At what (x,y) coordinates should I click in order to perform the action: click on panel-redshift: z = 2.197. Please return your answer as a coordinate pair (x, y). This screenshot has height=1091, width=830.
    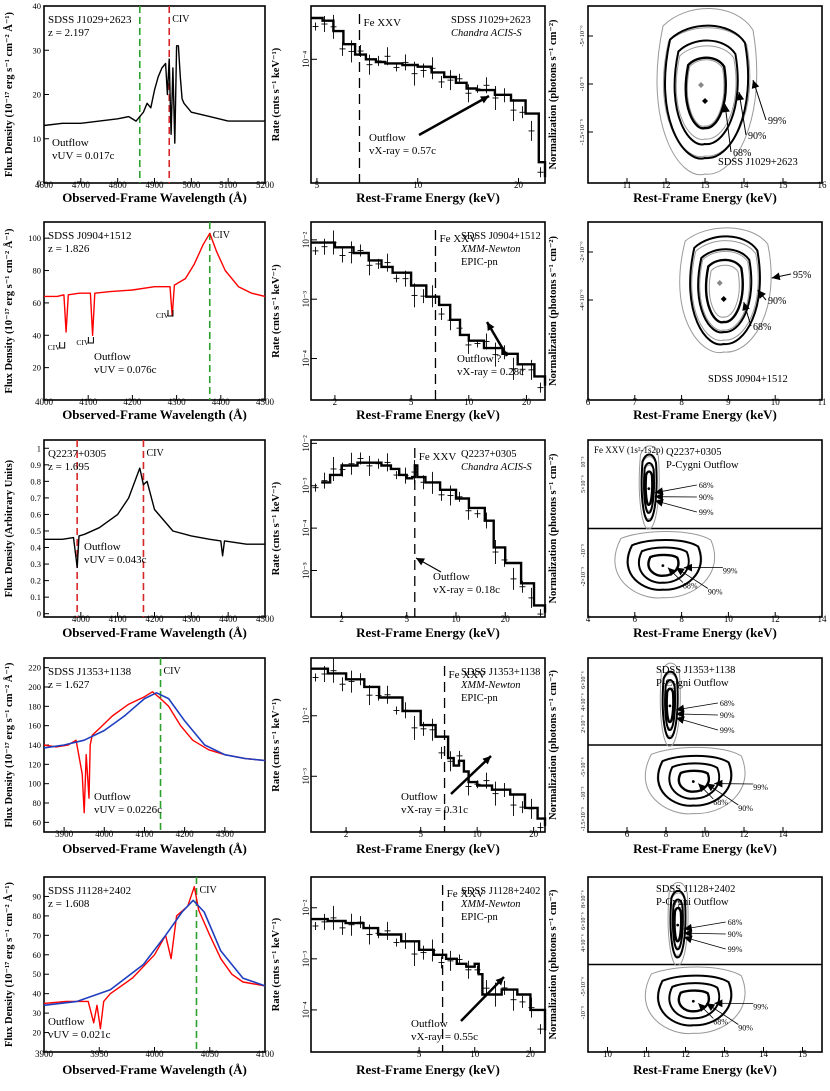
    Looking at the image, I should click on (69, 33).